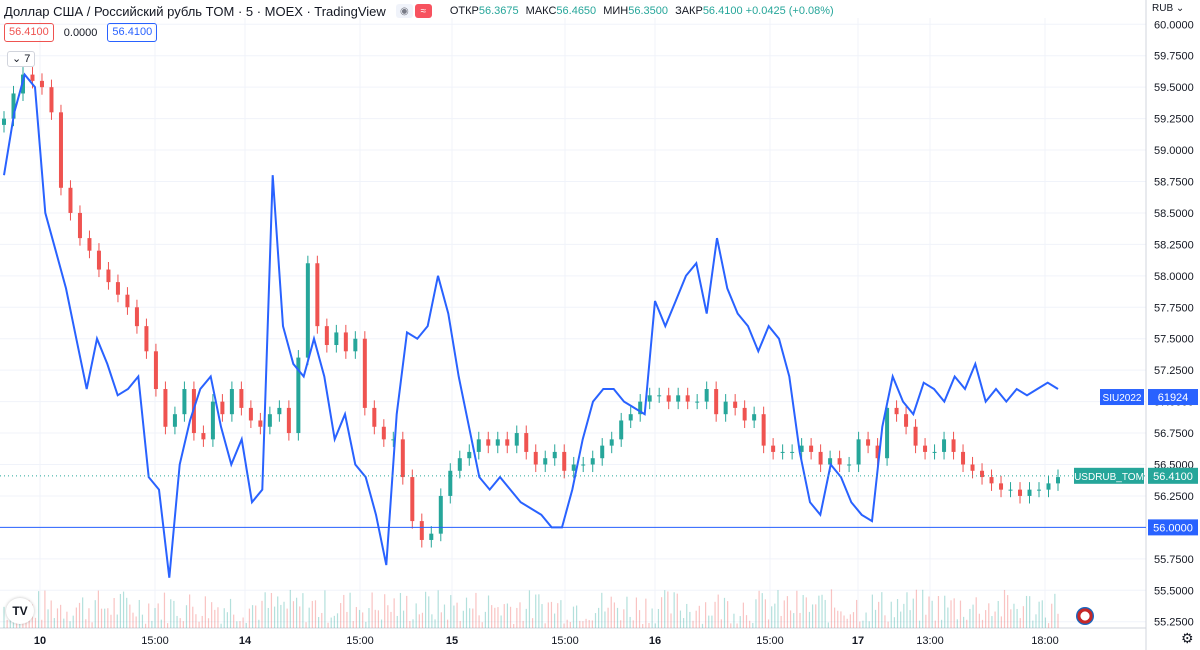  Describe the element at coordinates (423, 11) in the screenshot. I see `wave-icon: ≈` at that location.